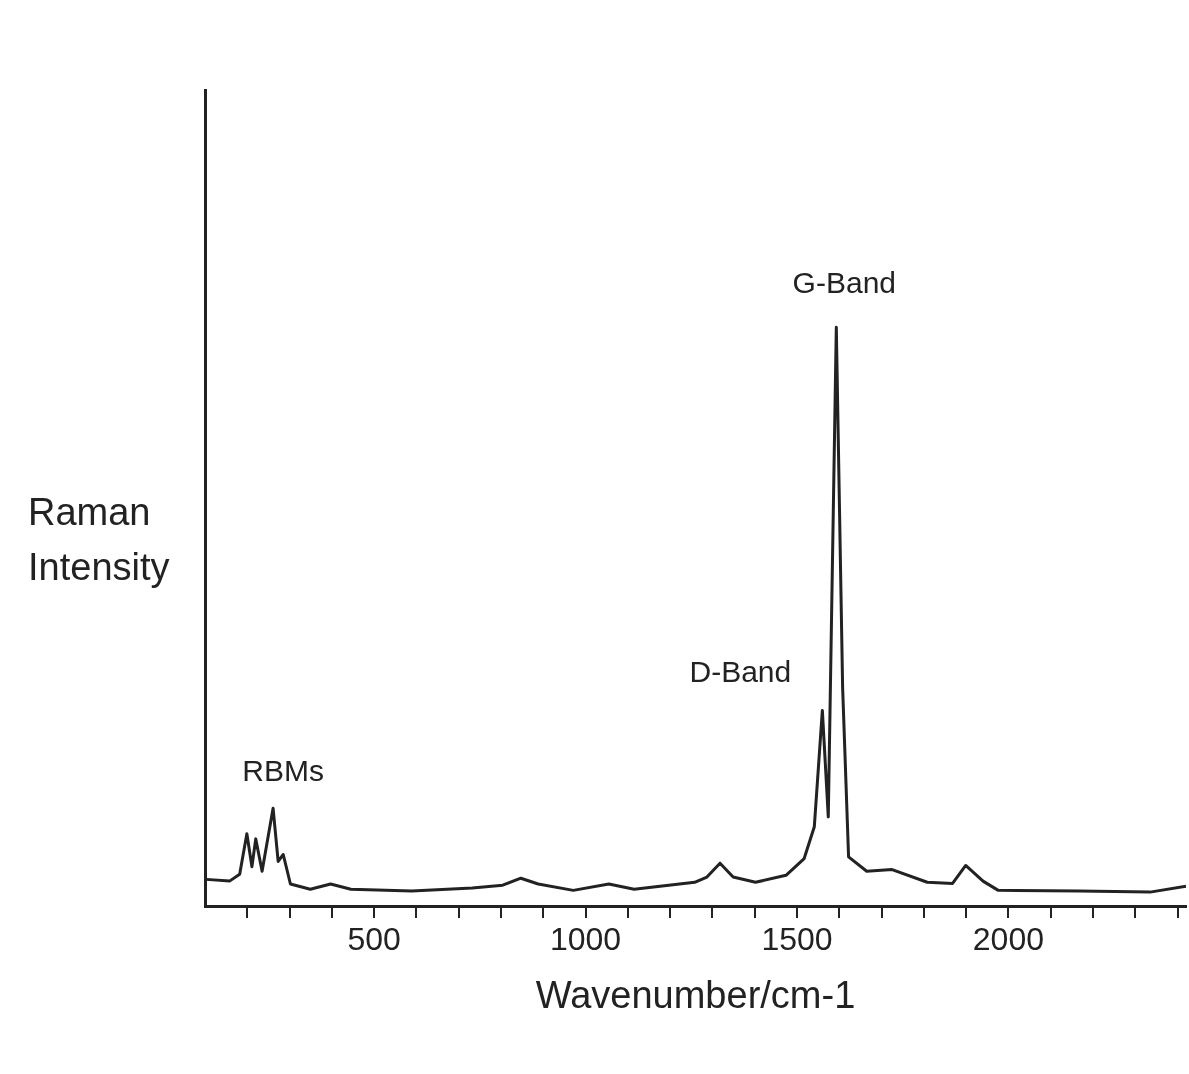 Image resolution: width=1189 pixels, height=1074 pixels. I want to click on x-tick-label: 2000, so click(1008, 939).